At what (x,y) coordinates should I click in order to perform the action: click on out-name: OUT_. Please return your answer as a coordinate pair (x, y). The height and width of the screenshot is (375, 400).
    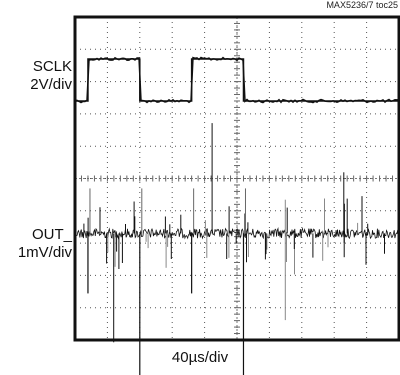
    Looking at the image, I should click on (51, 234).